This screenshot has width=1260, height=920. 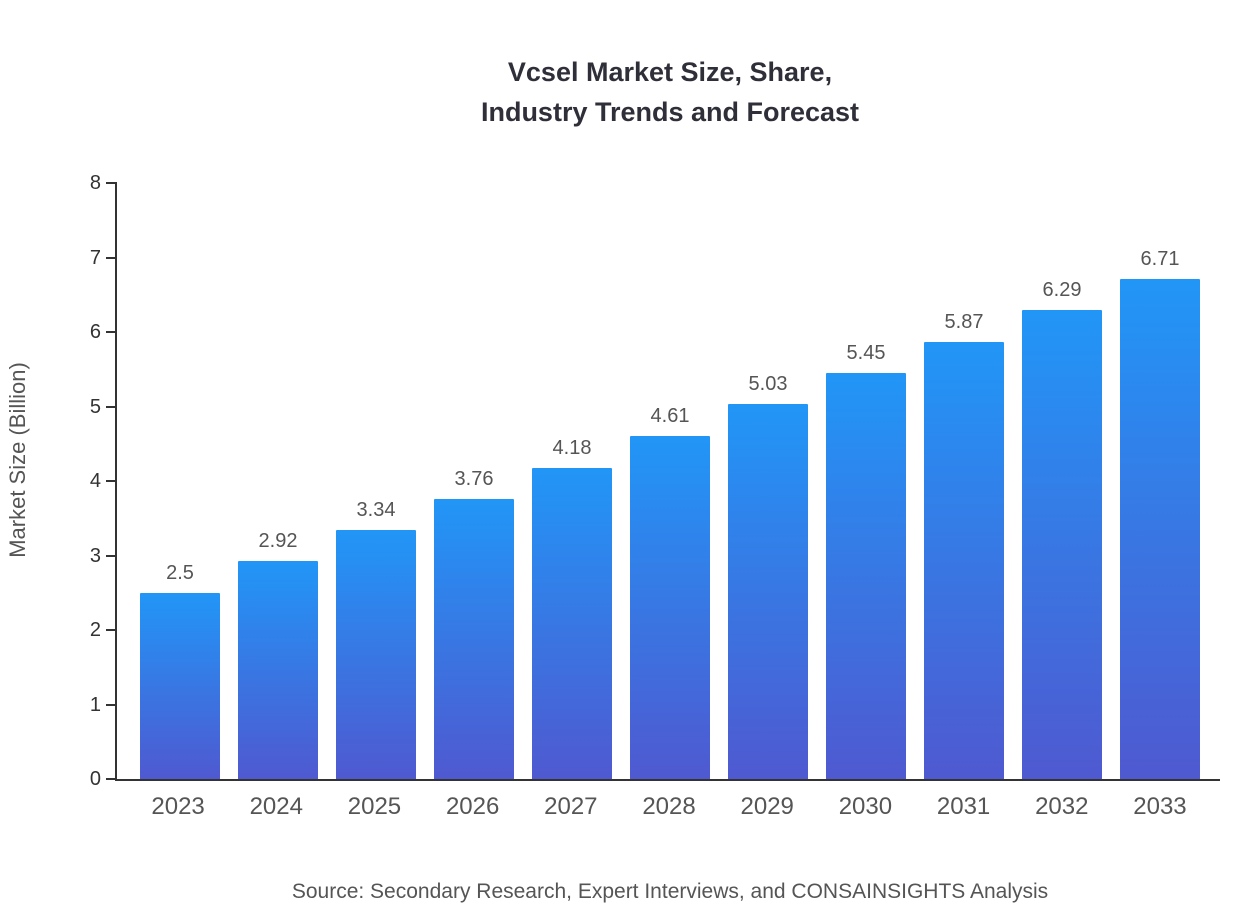 What do you see at coordinates (17, 460) in the screenshot?
I see `y-axis-title: Market Size (Billion)` at bounding box center [17, 460].